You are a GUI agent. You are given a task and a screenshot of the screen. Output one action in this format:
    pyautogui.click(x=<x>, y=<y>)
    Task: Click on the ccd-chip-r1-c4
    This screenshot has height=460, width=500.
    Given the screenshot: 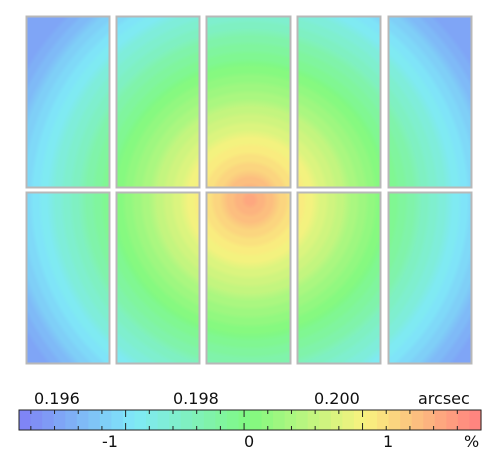 What is the action you would take?
    pyautogui.click(x=339, y=102)
    